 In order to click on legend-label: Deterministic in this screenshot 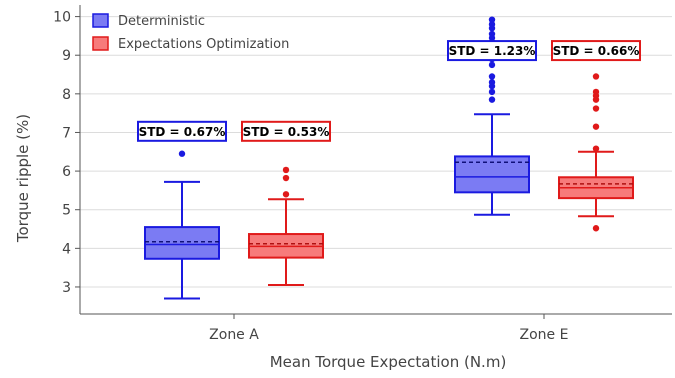, I will do `click(161, 21)`.